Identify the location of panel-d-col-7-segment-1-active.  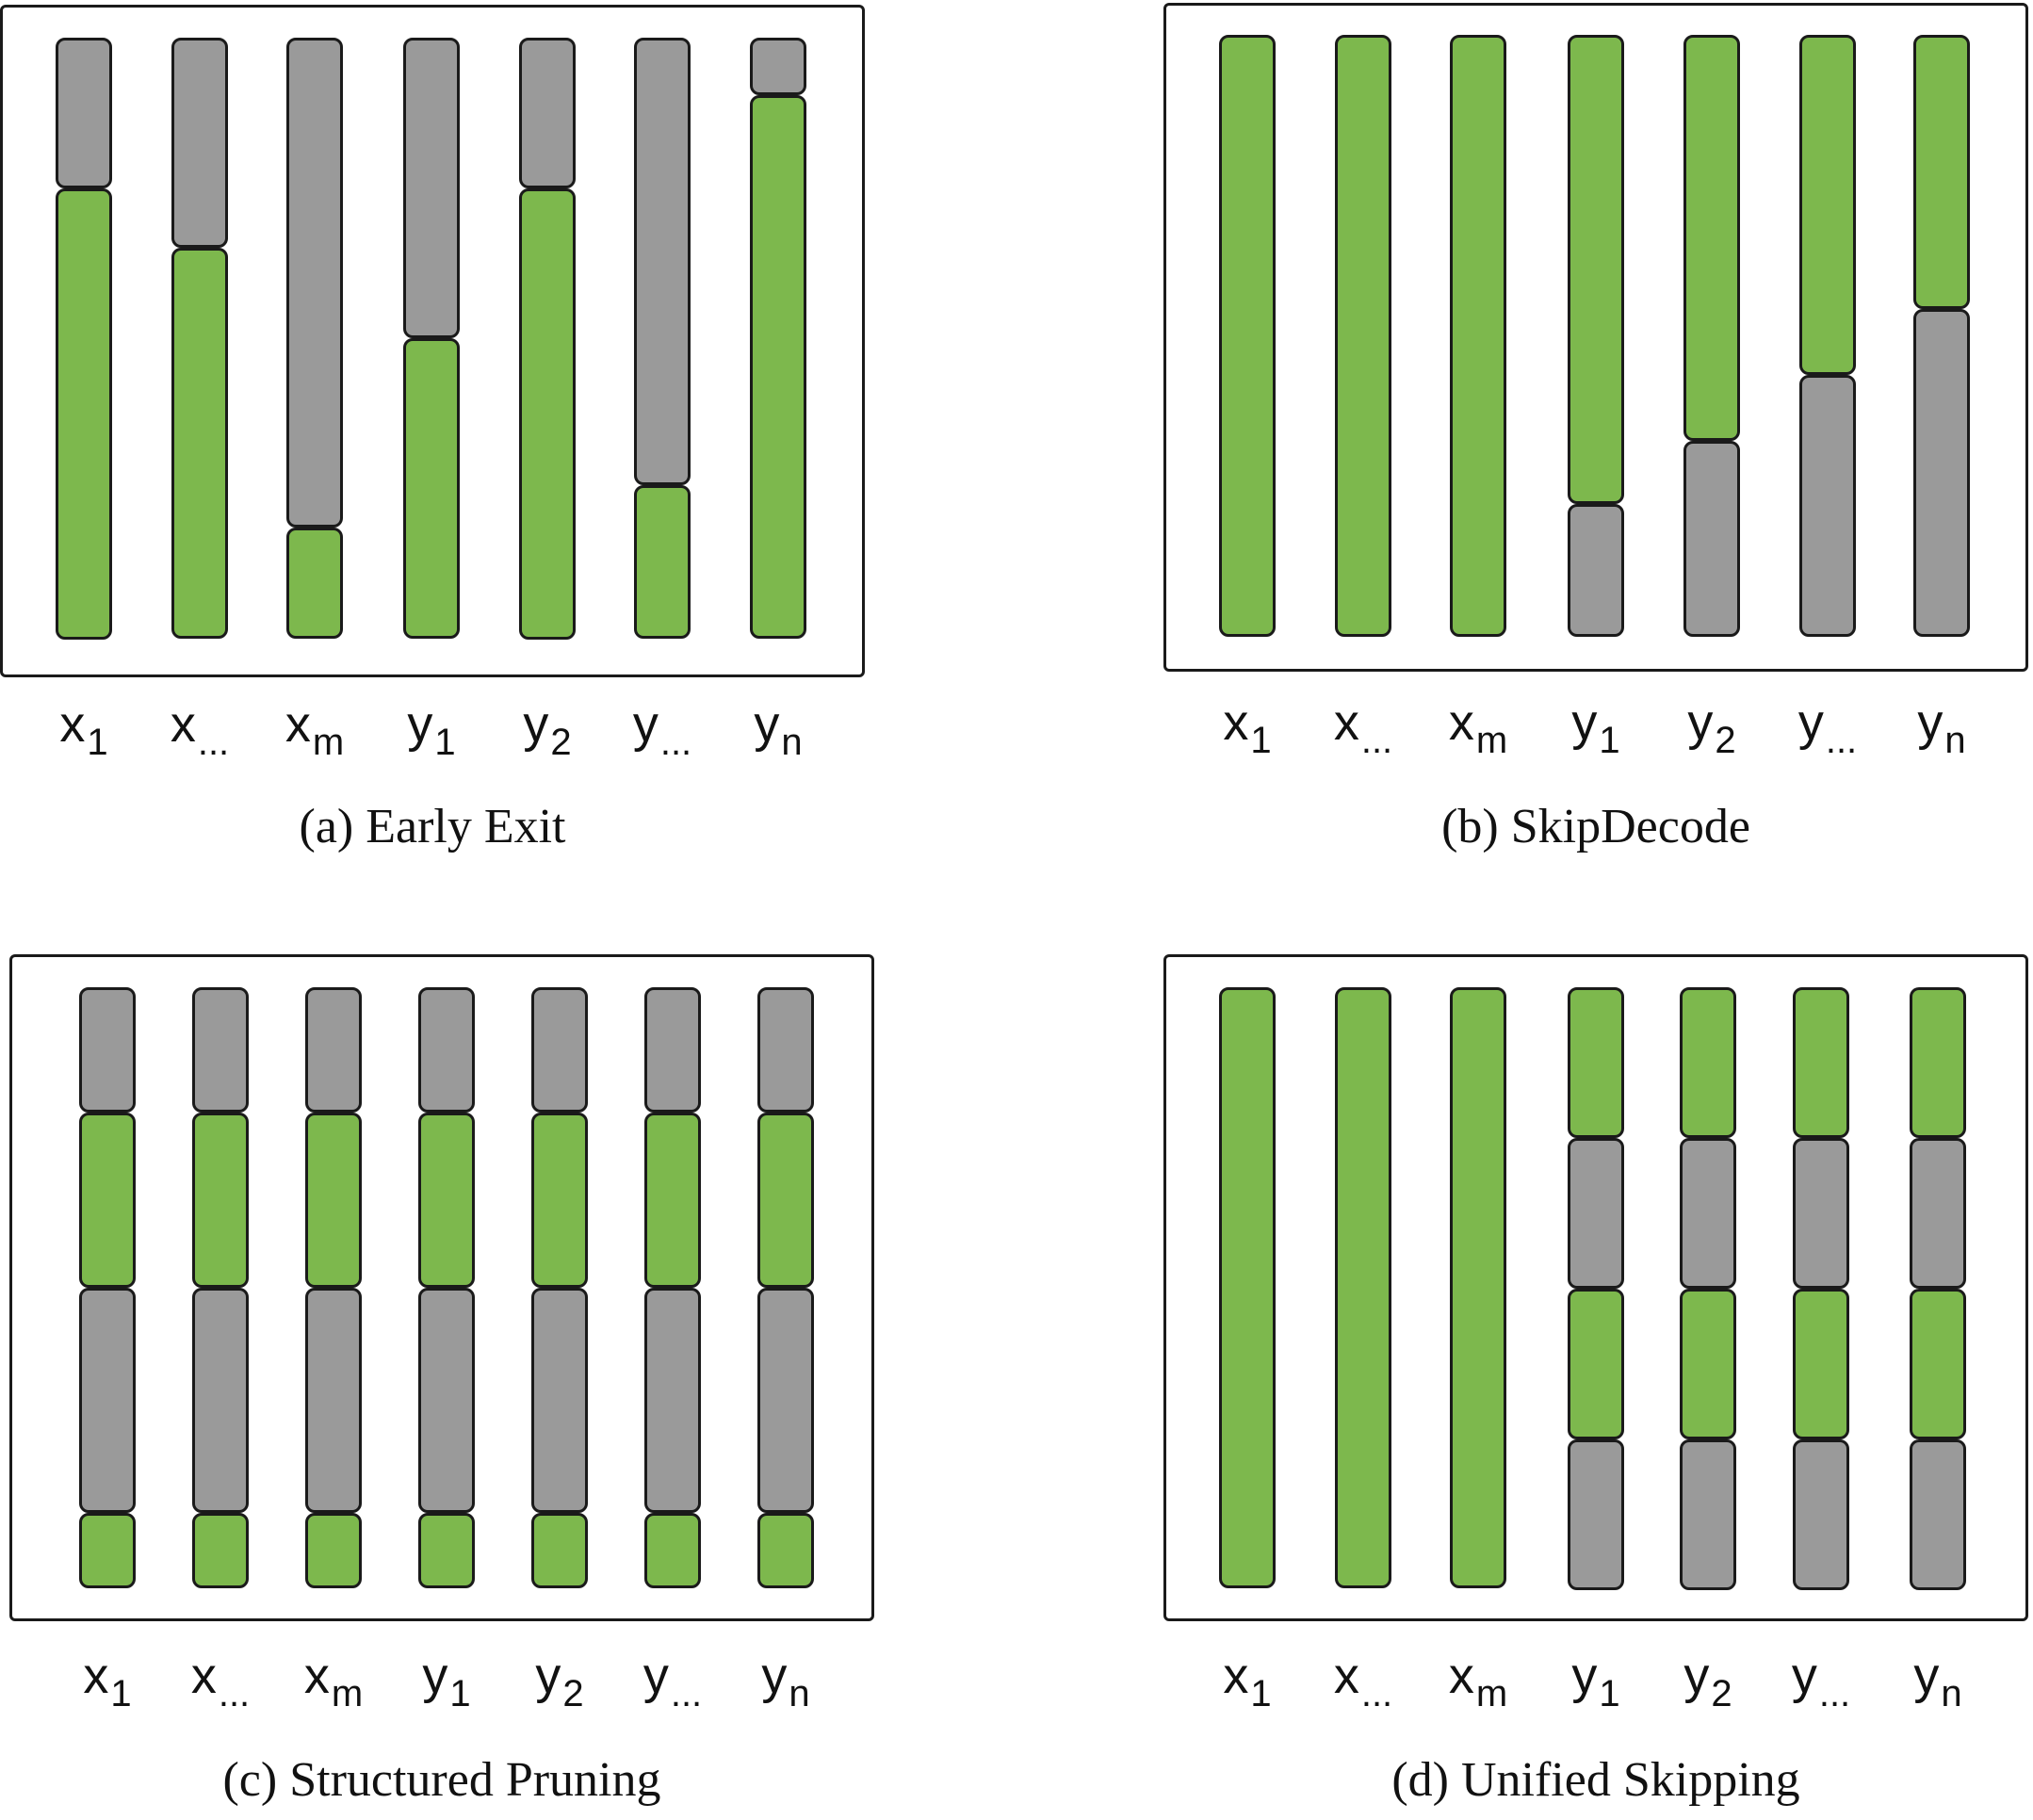
(1938, 1062).